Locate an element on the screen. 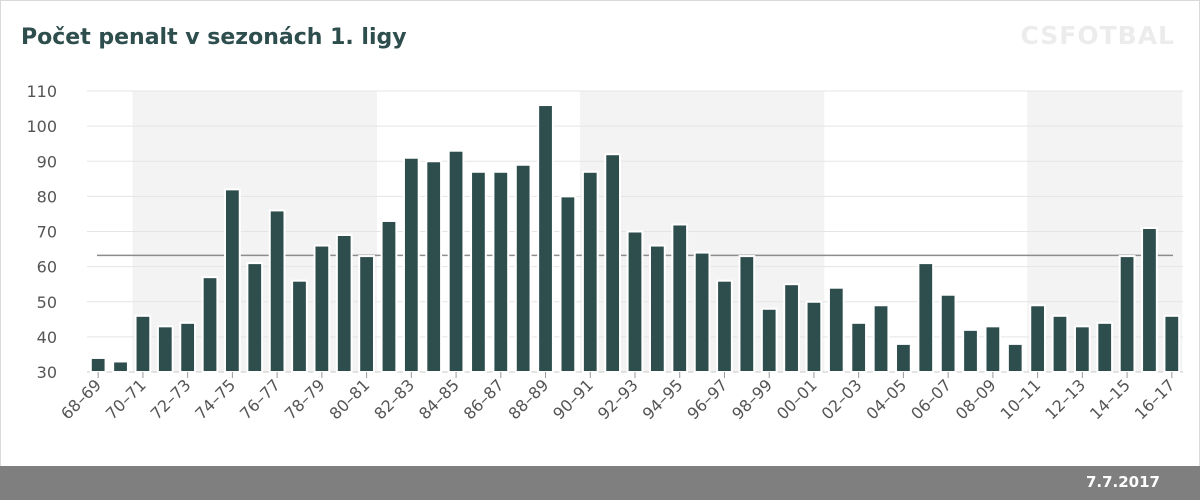 The width and height of the screenshot is (1200, 500). y-tick-label: 90 is located at coordinates (47, 161).